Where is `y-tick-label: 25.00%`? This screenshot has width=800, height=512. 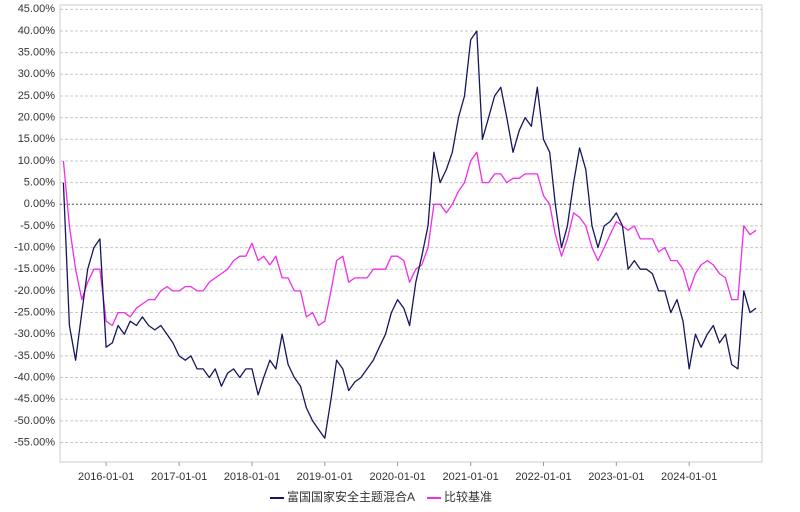 y-tick-label: 25.00% is located at coordinates (37, 96).